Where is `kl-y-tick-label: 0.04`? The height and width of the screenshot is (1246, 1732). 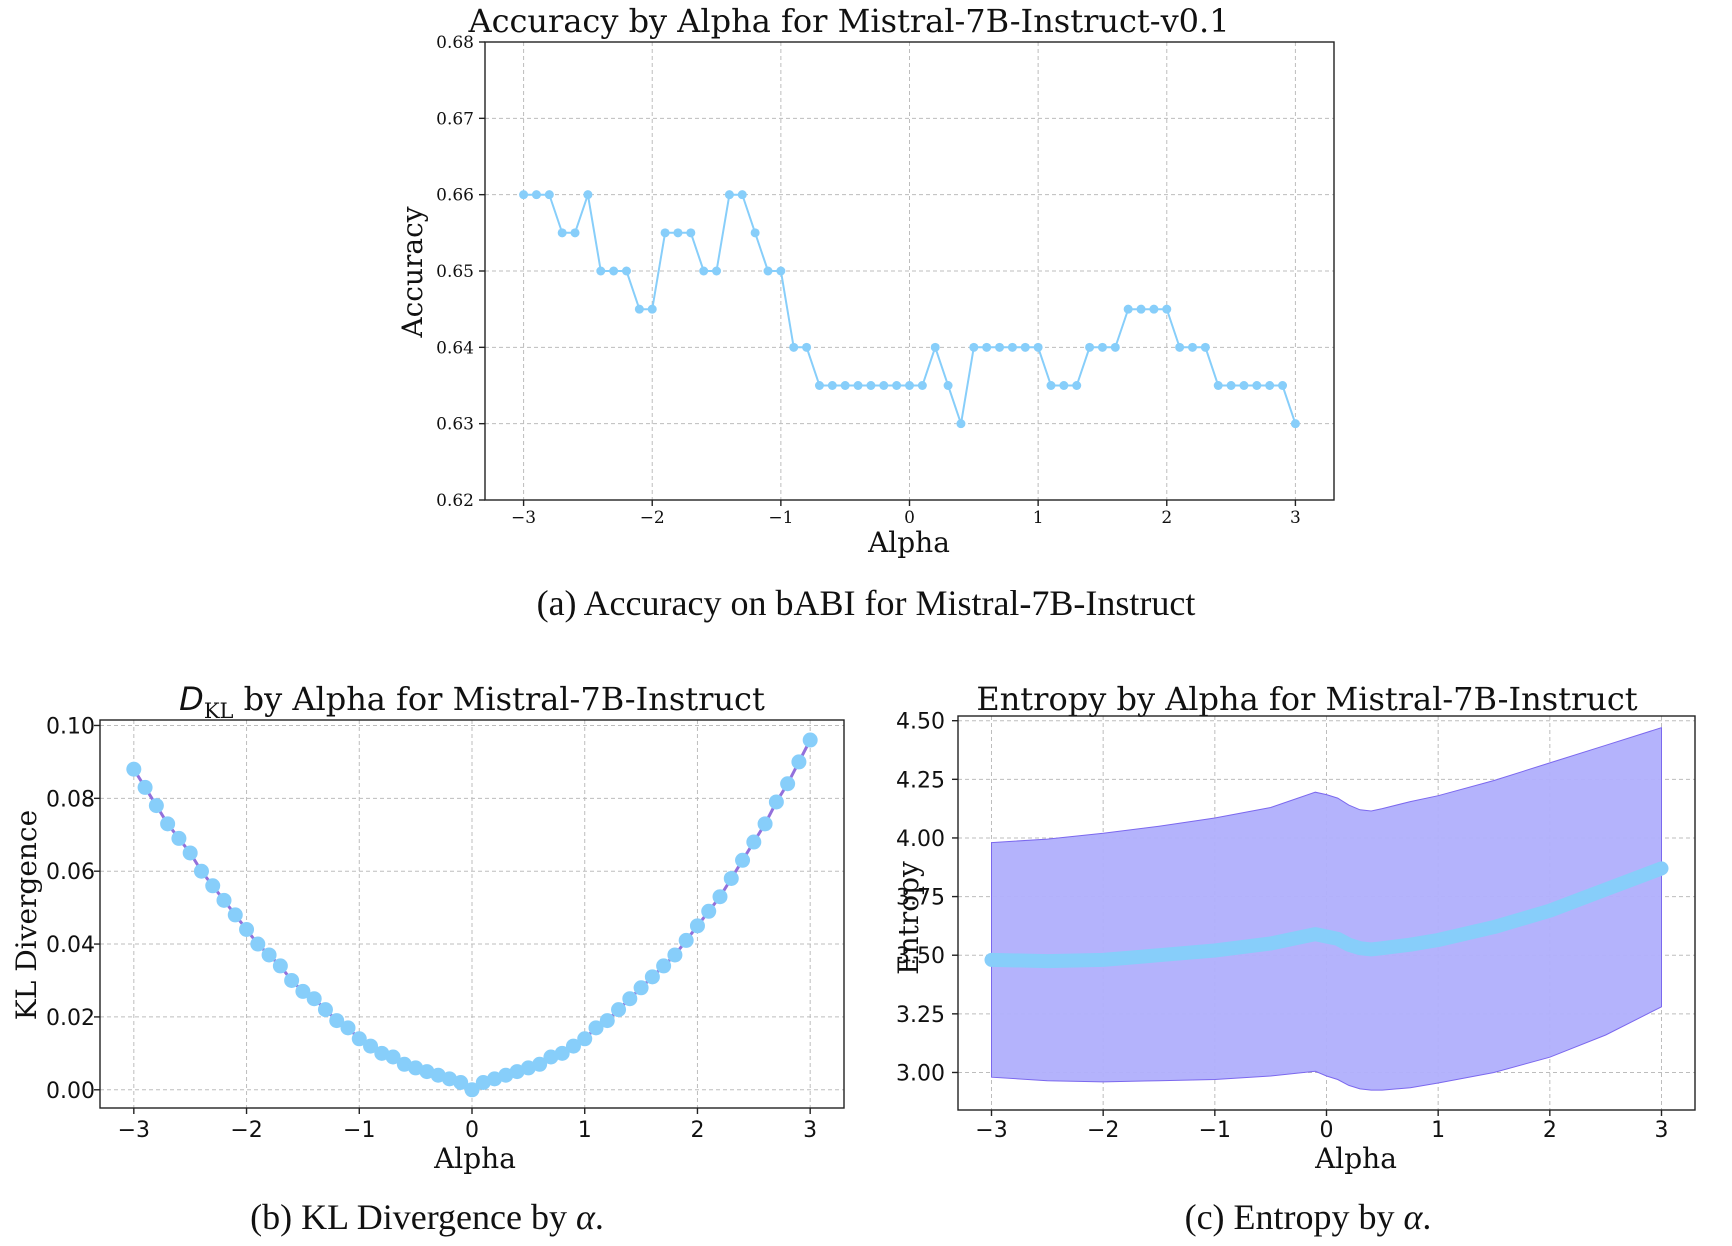
kl-y-tick-label: 0.04 is located at coordinates (70, 945).